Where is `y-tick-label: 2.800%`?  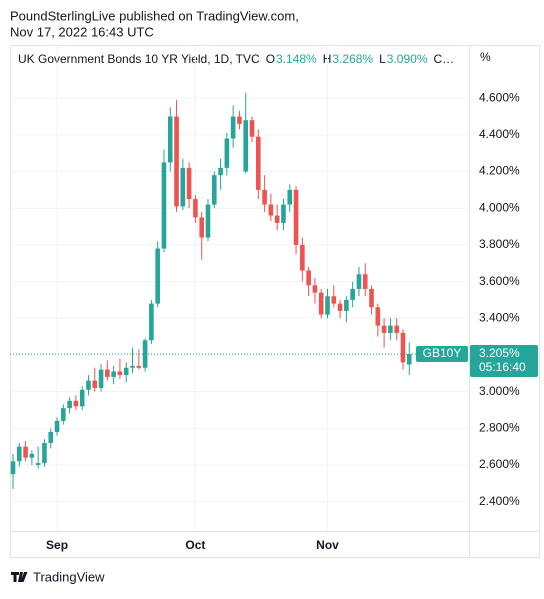
y-tick-label: 2.800% is located at coordinates (499, 427).